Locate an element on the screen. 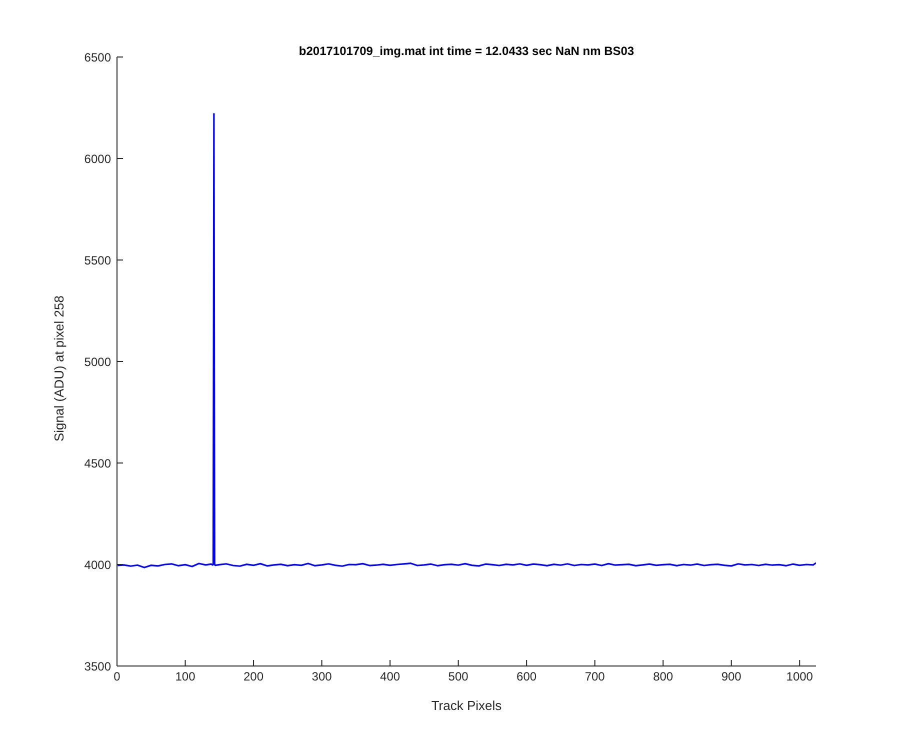 This screenshot has width=900, height=750. x-tick-label: 500 is located at coordinates (458, 677).